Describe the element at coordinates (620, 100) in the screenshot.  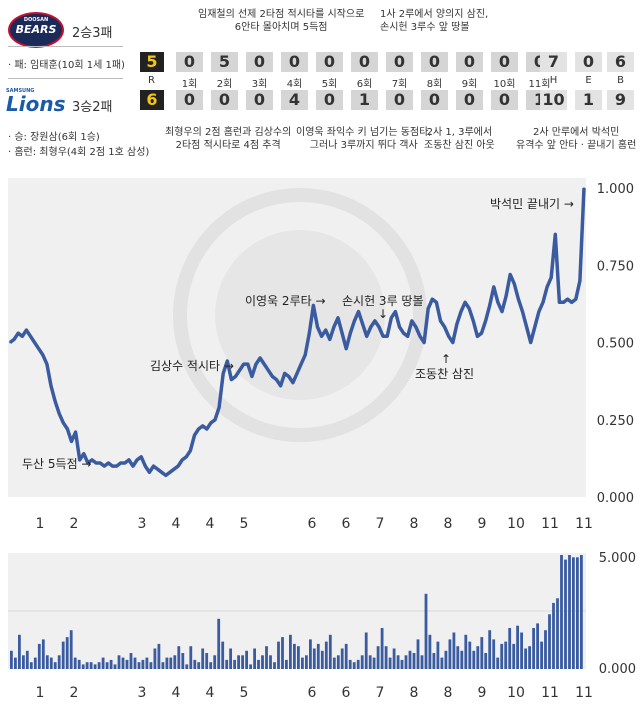
I see `home-total: 9` at that location.